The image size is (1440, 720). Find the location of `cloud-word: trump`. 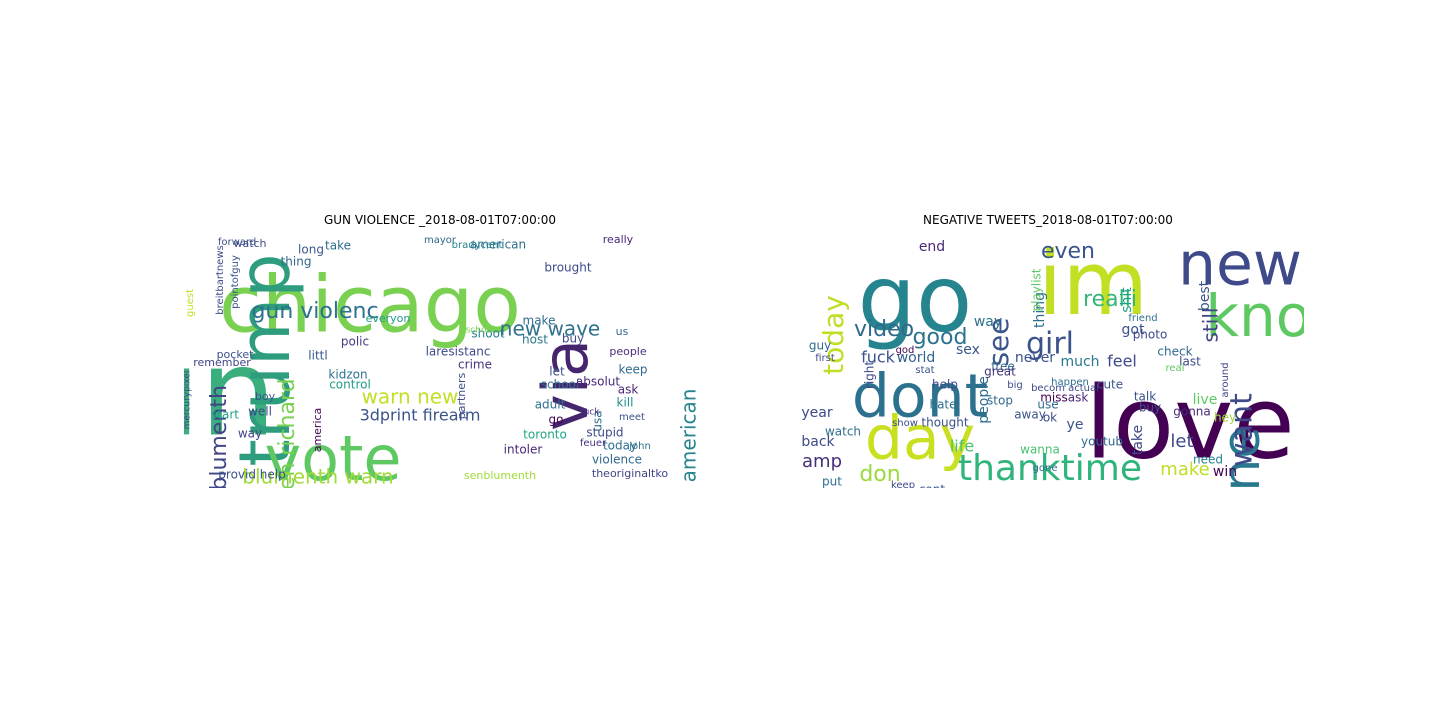

cloud-word: trump is located at coordinates (265, 359).